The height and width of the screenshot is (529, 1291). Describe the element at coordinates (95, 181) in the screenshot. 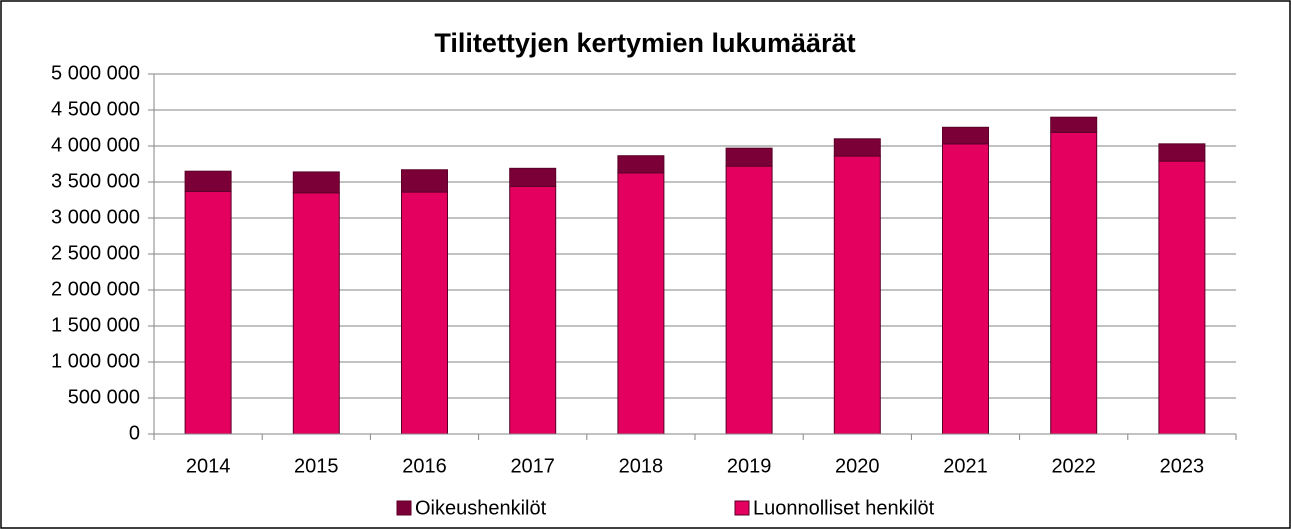

I see `y-tick-label: 3 500 000` at that location.